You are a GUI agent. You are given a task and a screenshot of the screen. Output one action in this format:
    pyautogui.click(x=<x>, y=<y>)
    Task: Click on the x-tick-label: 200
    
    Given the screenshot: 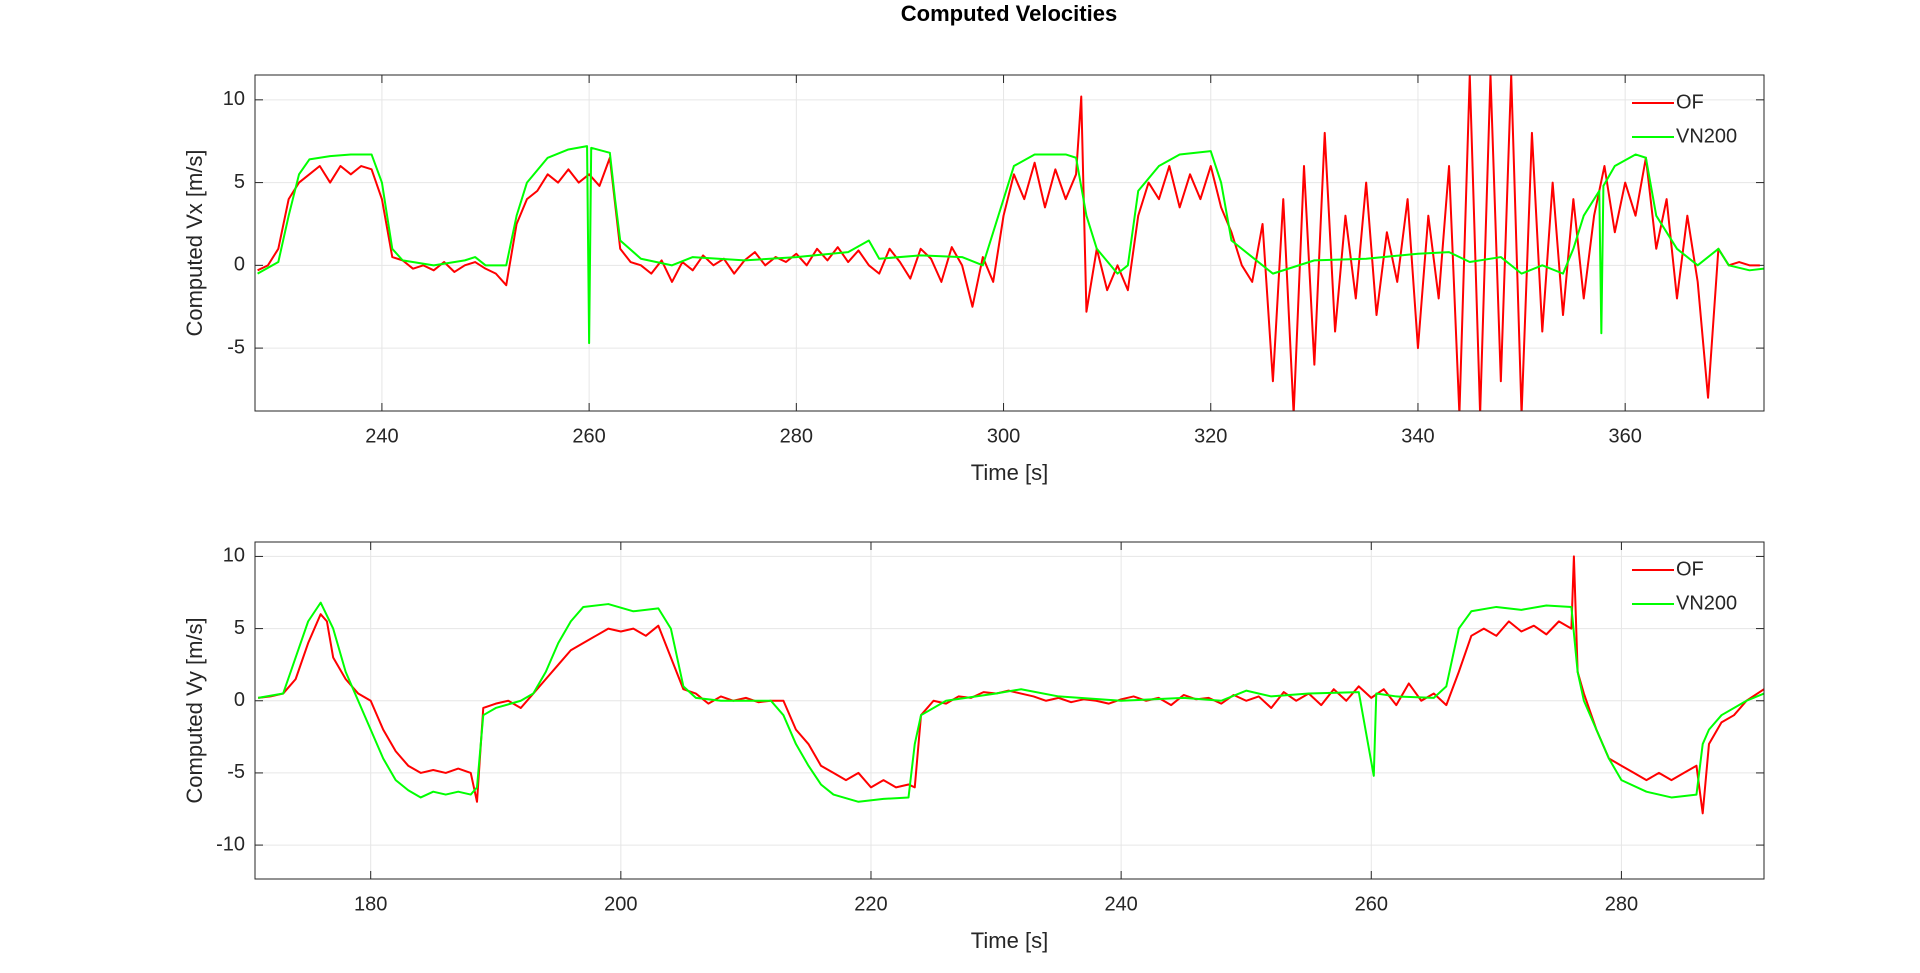 What is the action you would take?
    pyautogui.click(x=620, y=904)
    